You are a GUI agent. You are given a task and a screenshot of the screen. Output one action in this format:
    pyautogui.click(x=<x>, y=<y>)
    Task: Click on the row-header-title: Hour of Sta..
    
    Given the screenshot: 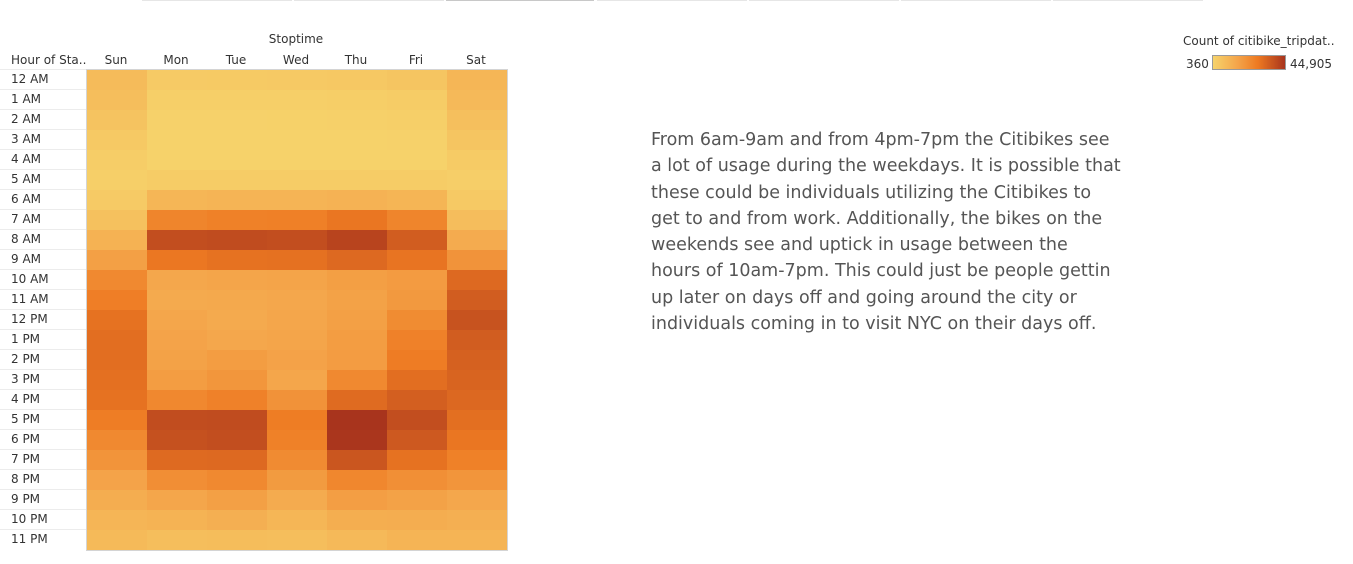 What is the action you would take?
    pyautogui.click(x=49, y=60)
    